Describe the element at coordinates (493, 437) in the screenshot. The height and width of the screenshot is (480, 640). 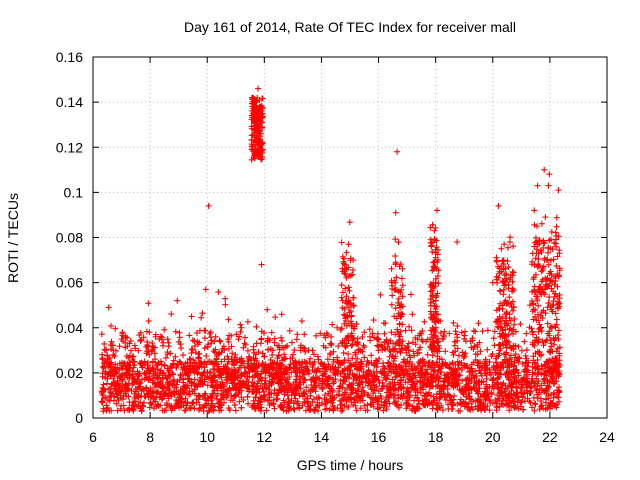
I see `x-tick-label: 20` at that location.